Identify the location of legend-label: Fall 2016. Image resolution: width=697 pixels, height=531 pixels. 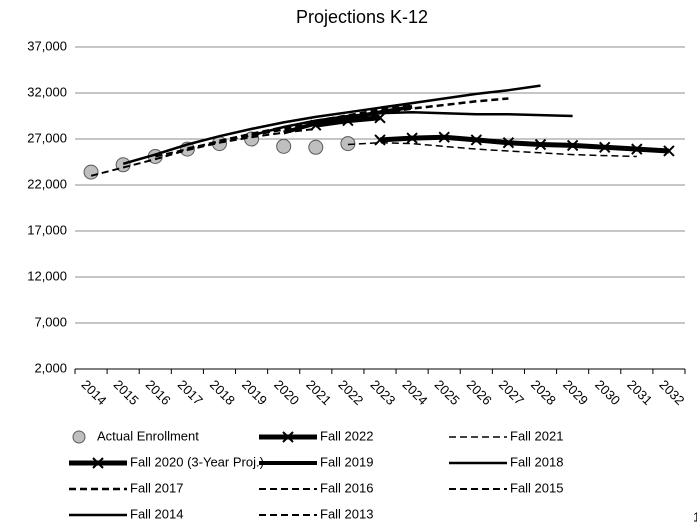
(346, 487).